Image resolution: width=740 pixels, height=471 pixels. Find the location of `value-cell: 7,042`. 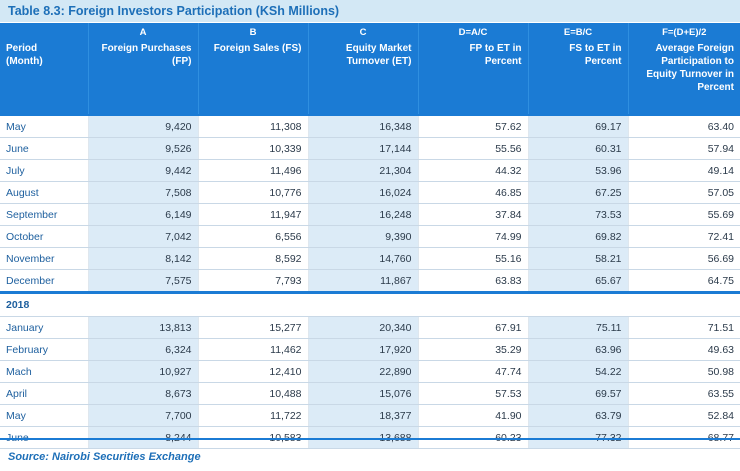

value-cell: 7,042 is located at coordinates (143, 236).